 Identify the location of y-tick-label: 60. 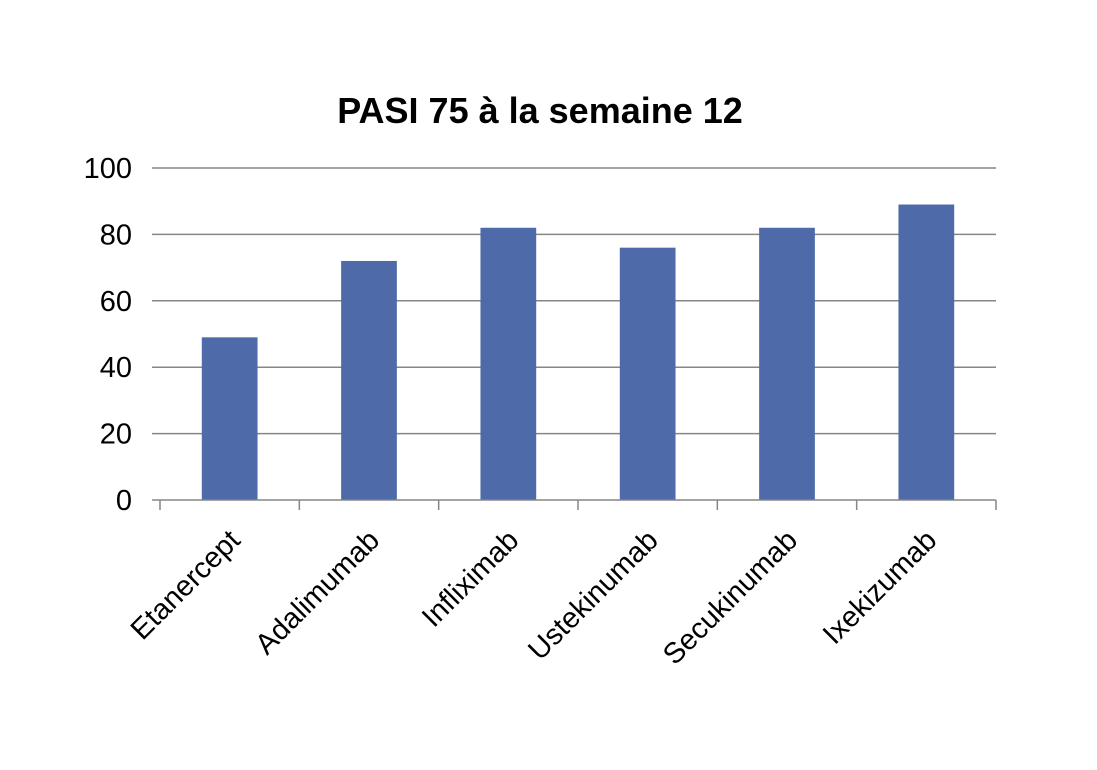
(116, 302).